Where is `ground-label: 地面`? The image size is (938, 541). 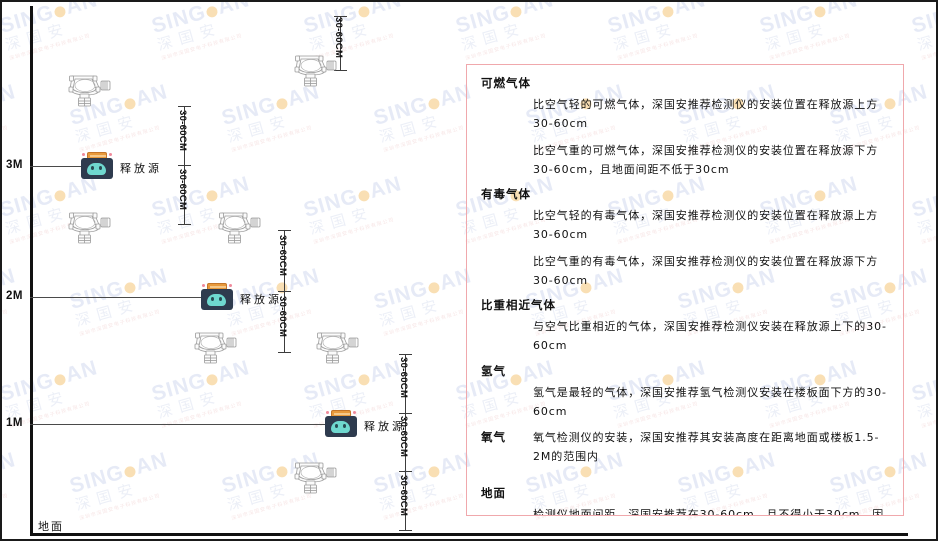
ground-label: 地面 is located at coordinates (51, 526).